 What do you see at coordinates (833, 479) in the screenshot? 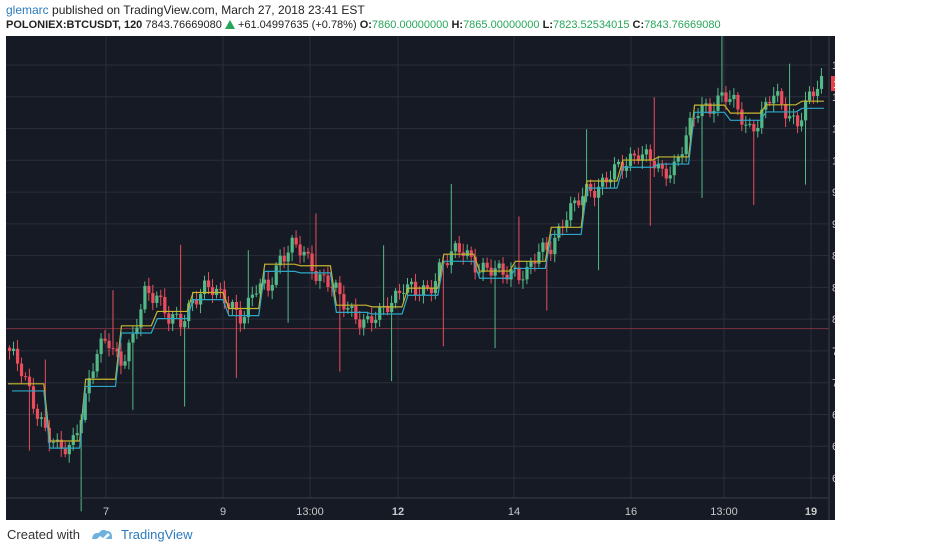
I see `price-tick-label: 6000.00000000` at bounding box center [833, 479].